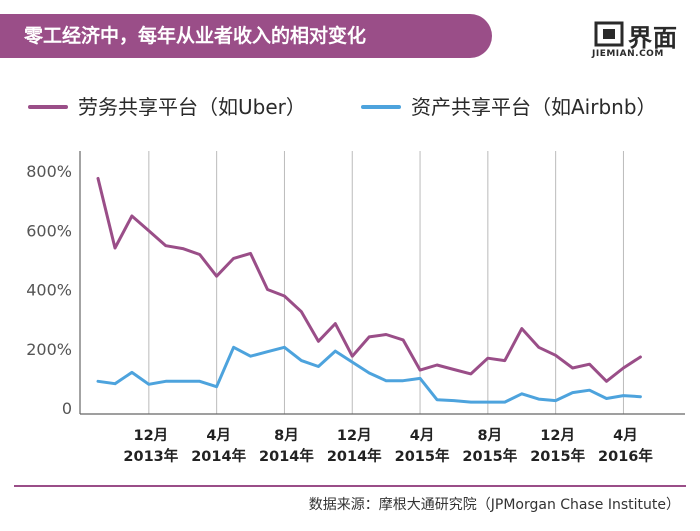 Image resolution: width=700 pixels, height=531 pixels. I want to click on legend-swatch-capital, so click(381, 107).